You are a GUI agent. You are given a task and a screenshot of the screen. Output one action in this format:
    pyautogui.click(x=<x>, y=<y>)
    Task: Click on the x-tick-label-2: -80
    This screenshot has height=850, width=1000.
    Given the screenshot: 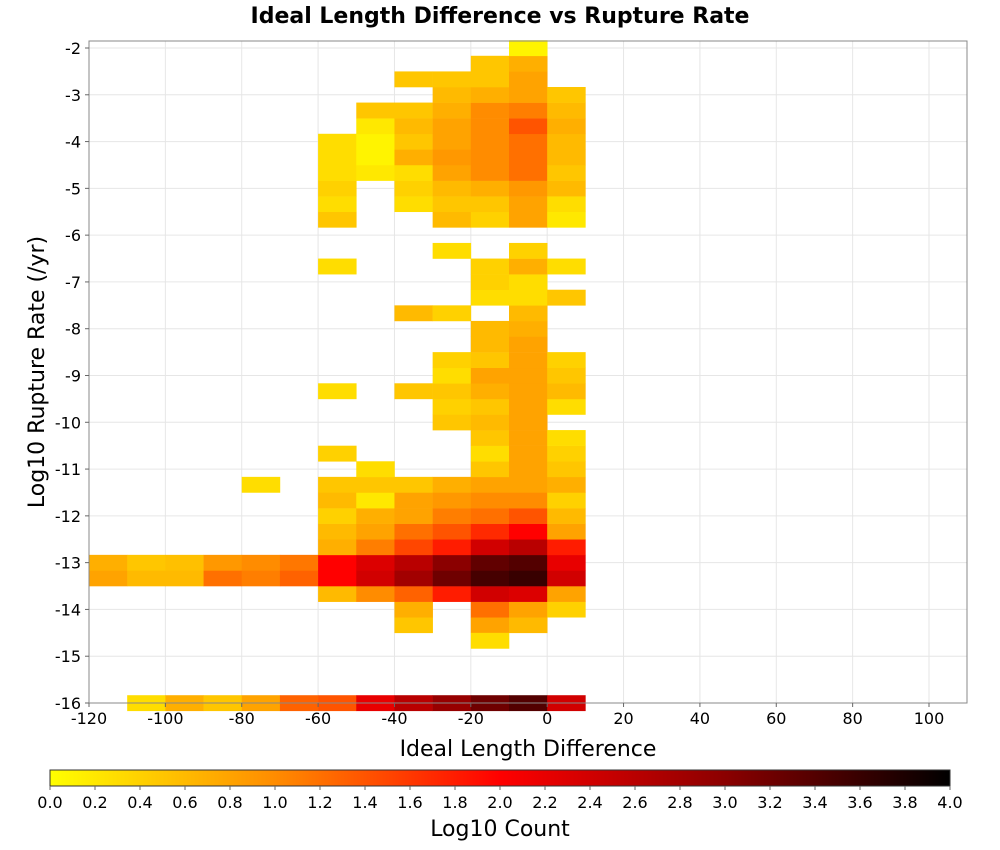 What is the action you would take?
    pyautogui.click(x=242, y=718)
    